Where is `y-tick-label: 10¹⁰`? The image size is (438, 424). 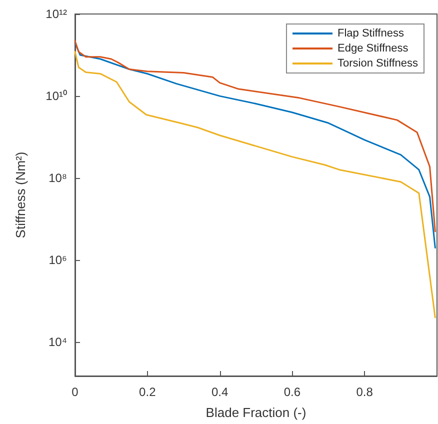 y-tick-label: 10¹⁰ is located at coordinates (56, 96).